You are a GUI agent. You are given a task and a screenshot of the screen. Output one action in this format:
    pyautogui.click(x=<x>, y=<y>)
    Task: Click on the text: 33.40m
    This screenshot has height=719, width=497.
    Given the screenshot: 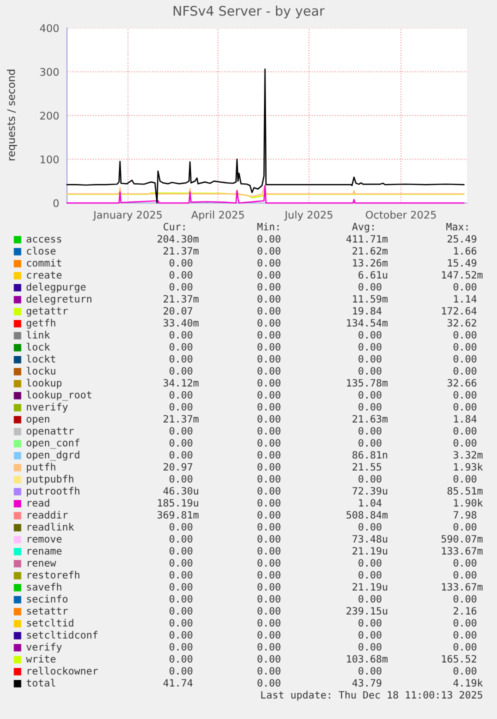 What is the action you would take?
    pyautogui.click(x=181, y=323)
    